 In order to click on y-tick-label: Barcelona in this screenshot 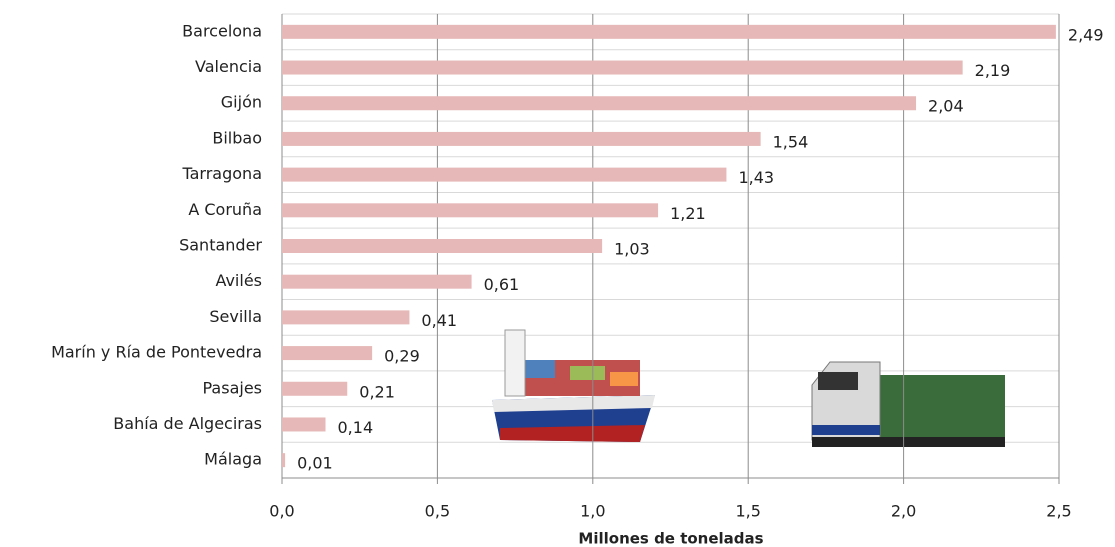, I will do `click(222, 30)`.